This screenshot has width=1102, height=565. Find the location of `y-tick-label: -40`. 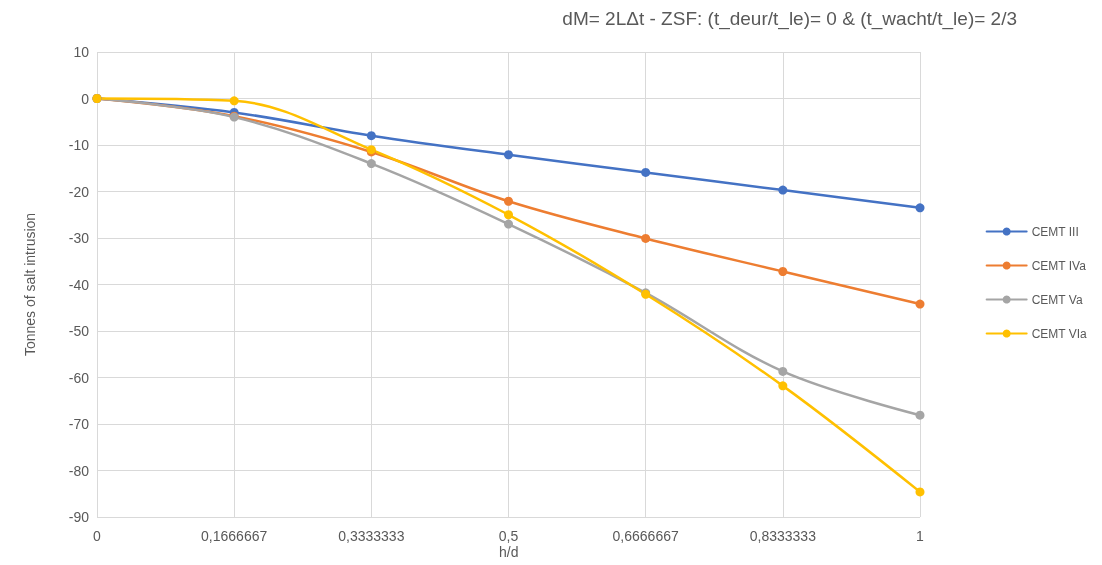

y-tick-label: -40 is located at coordinates (79, 284).